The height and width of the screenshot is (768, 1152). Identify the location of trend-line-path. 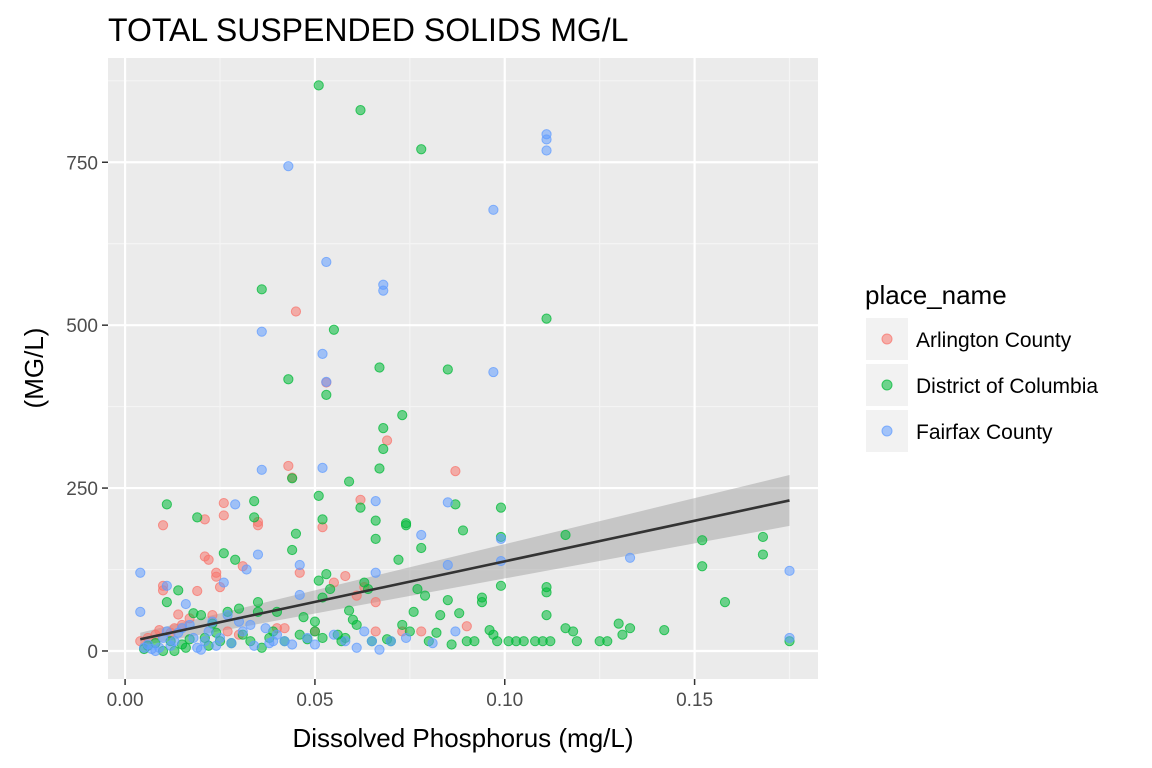
(465, 570).